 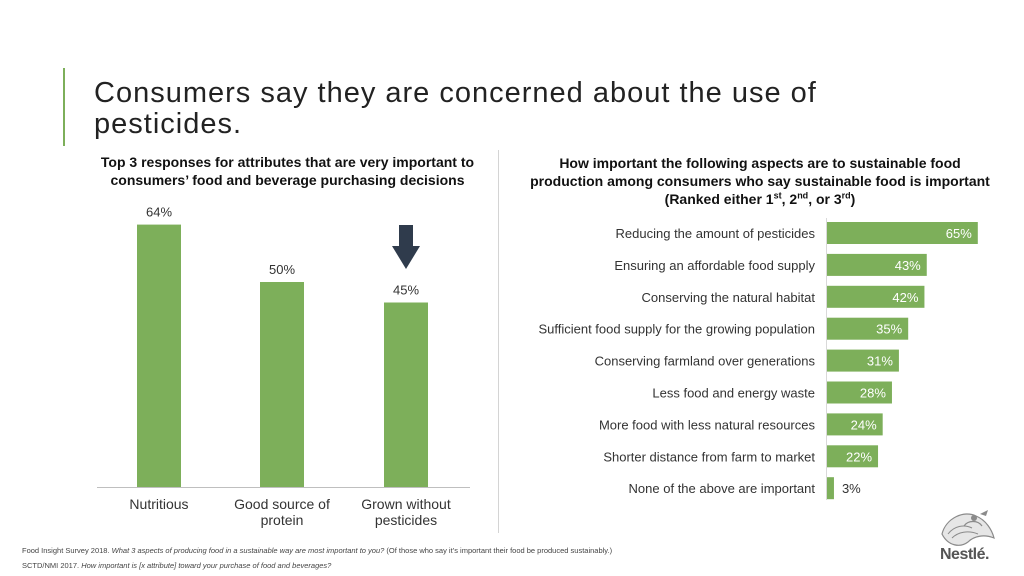 I want to click on right-category-label: Conserving the natural habitat, so click(x=729, y=297).